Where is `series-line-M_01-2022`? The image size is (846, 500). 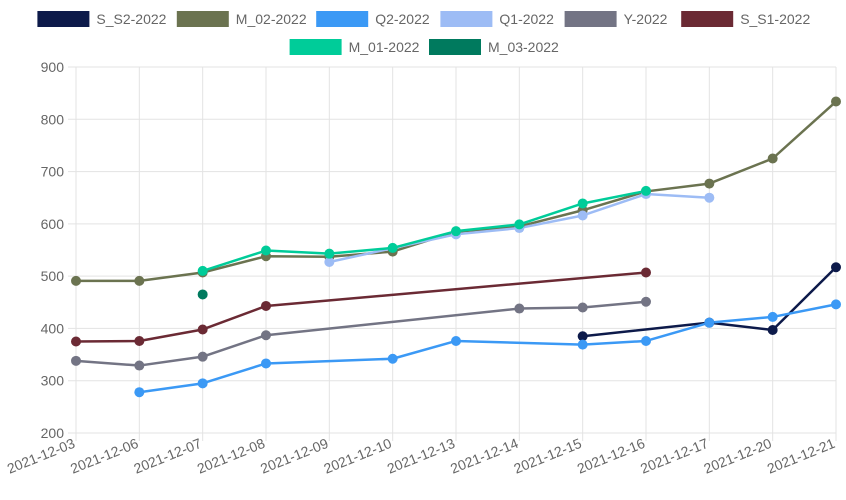
series-line-M_01-2022 is located at coordinates (424, 231).